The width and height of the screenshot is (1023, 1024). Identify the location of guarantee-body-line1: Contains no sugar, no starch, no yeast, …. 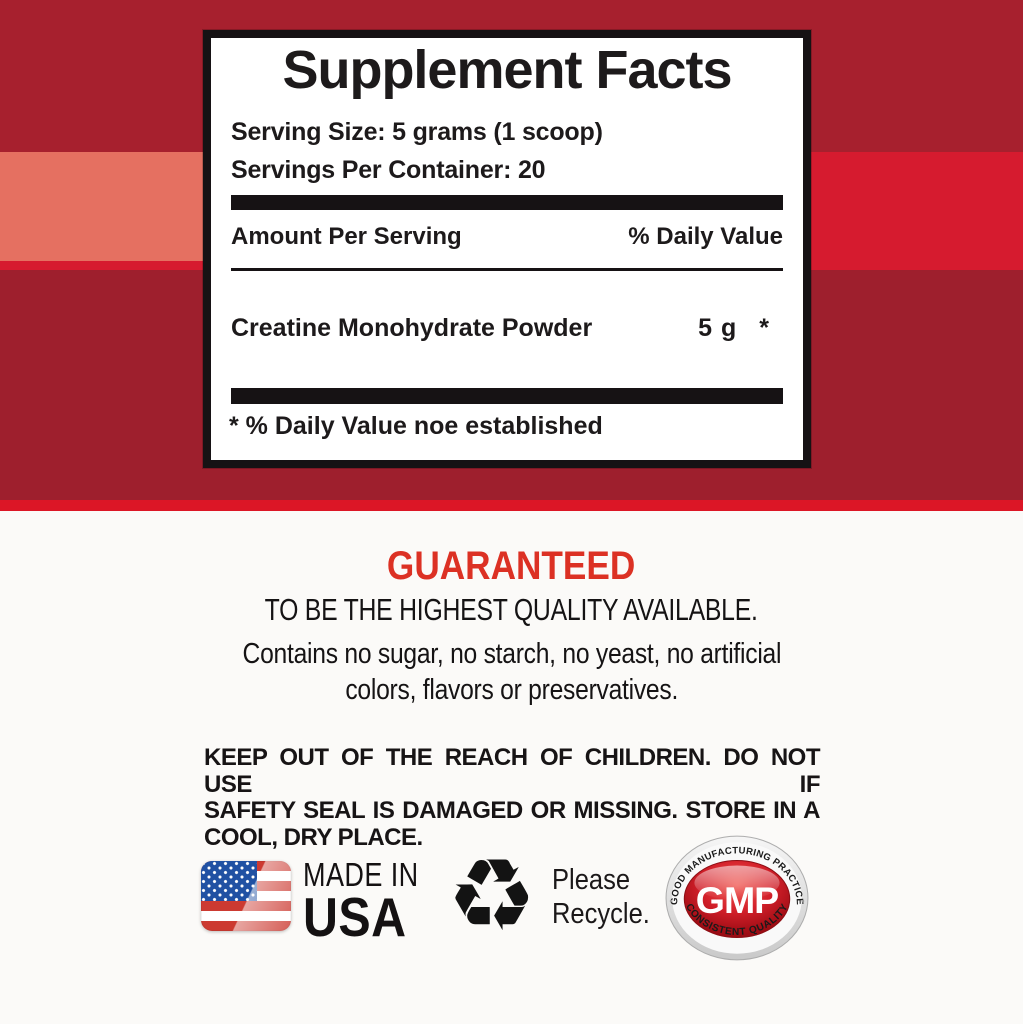
(511, 654).